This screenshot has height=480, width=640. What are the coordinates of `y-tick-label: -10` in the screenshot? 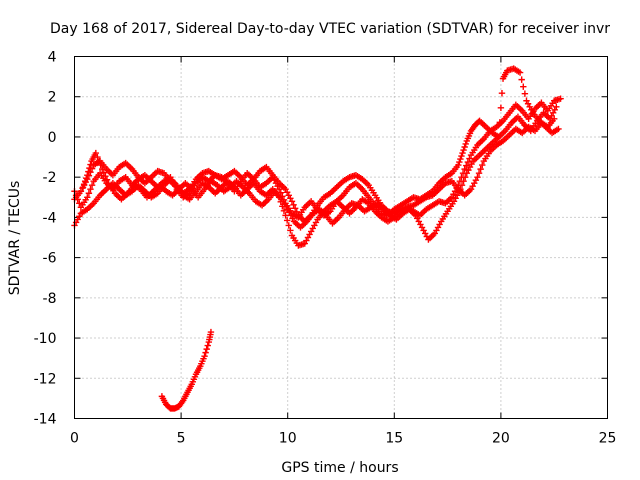 It's located at (45, 339).